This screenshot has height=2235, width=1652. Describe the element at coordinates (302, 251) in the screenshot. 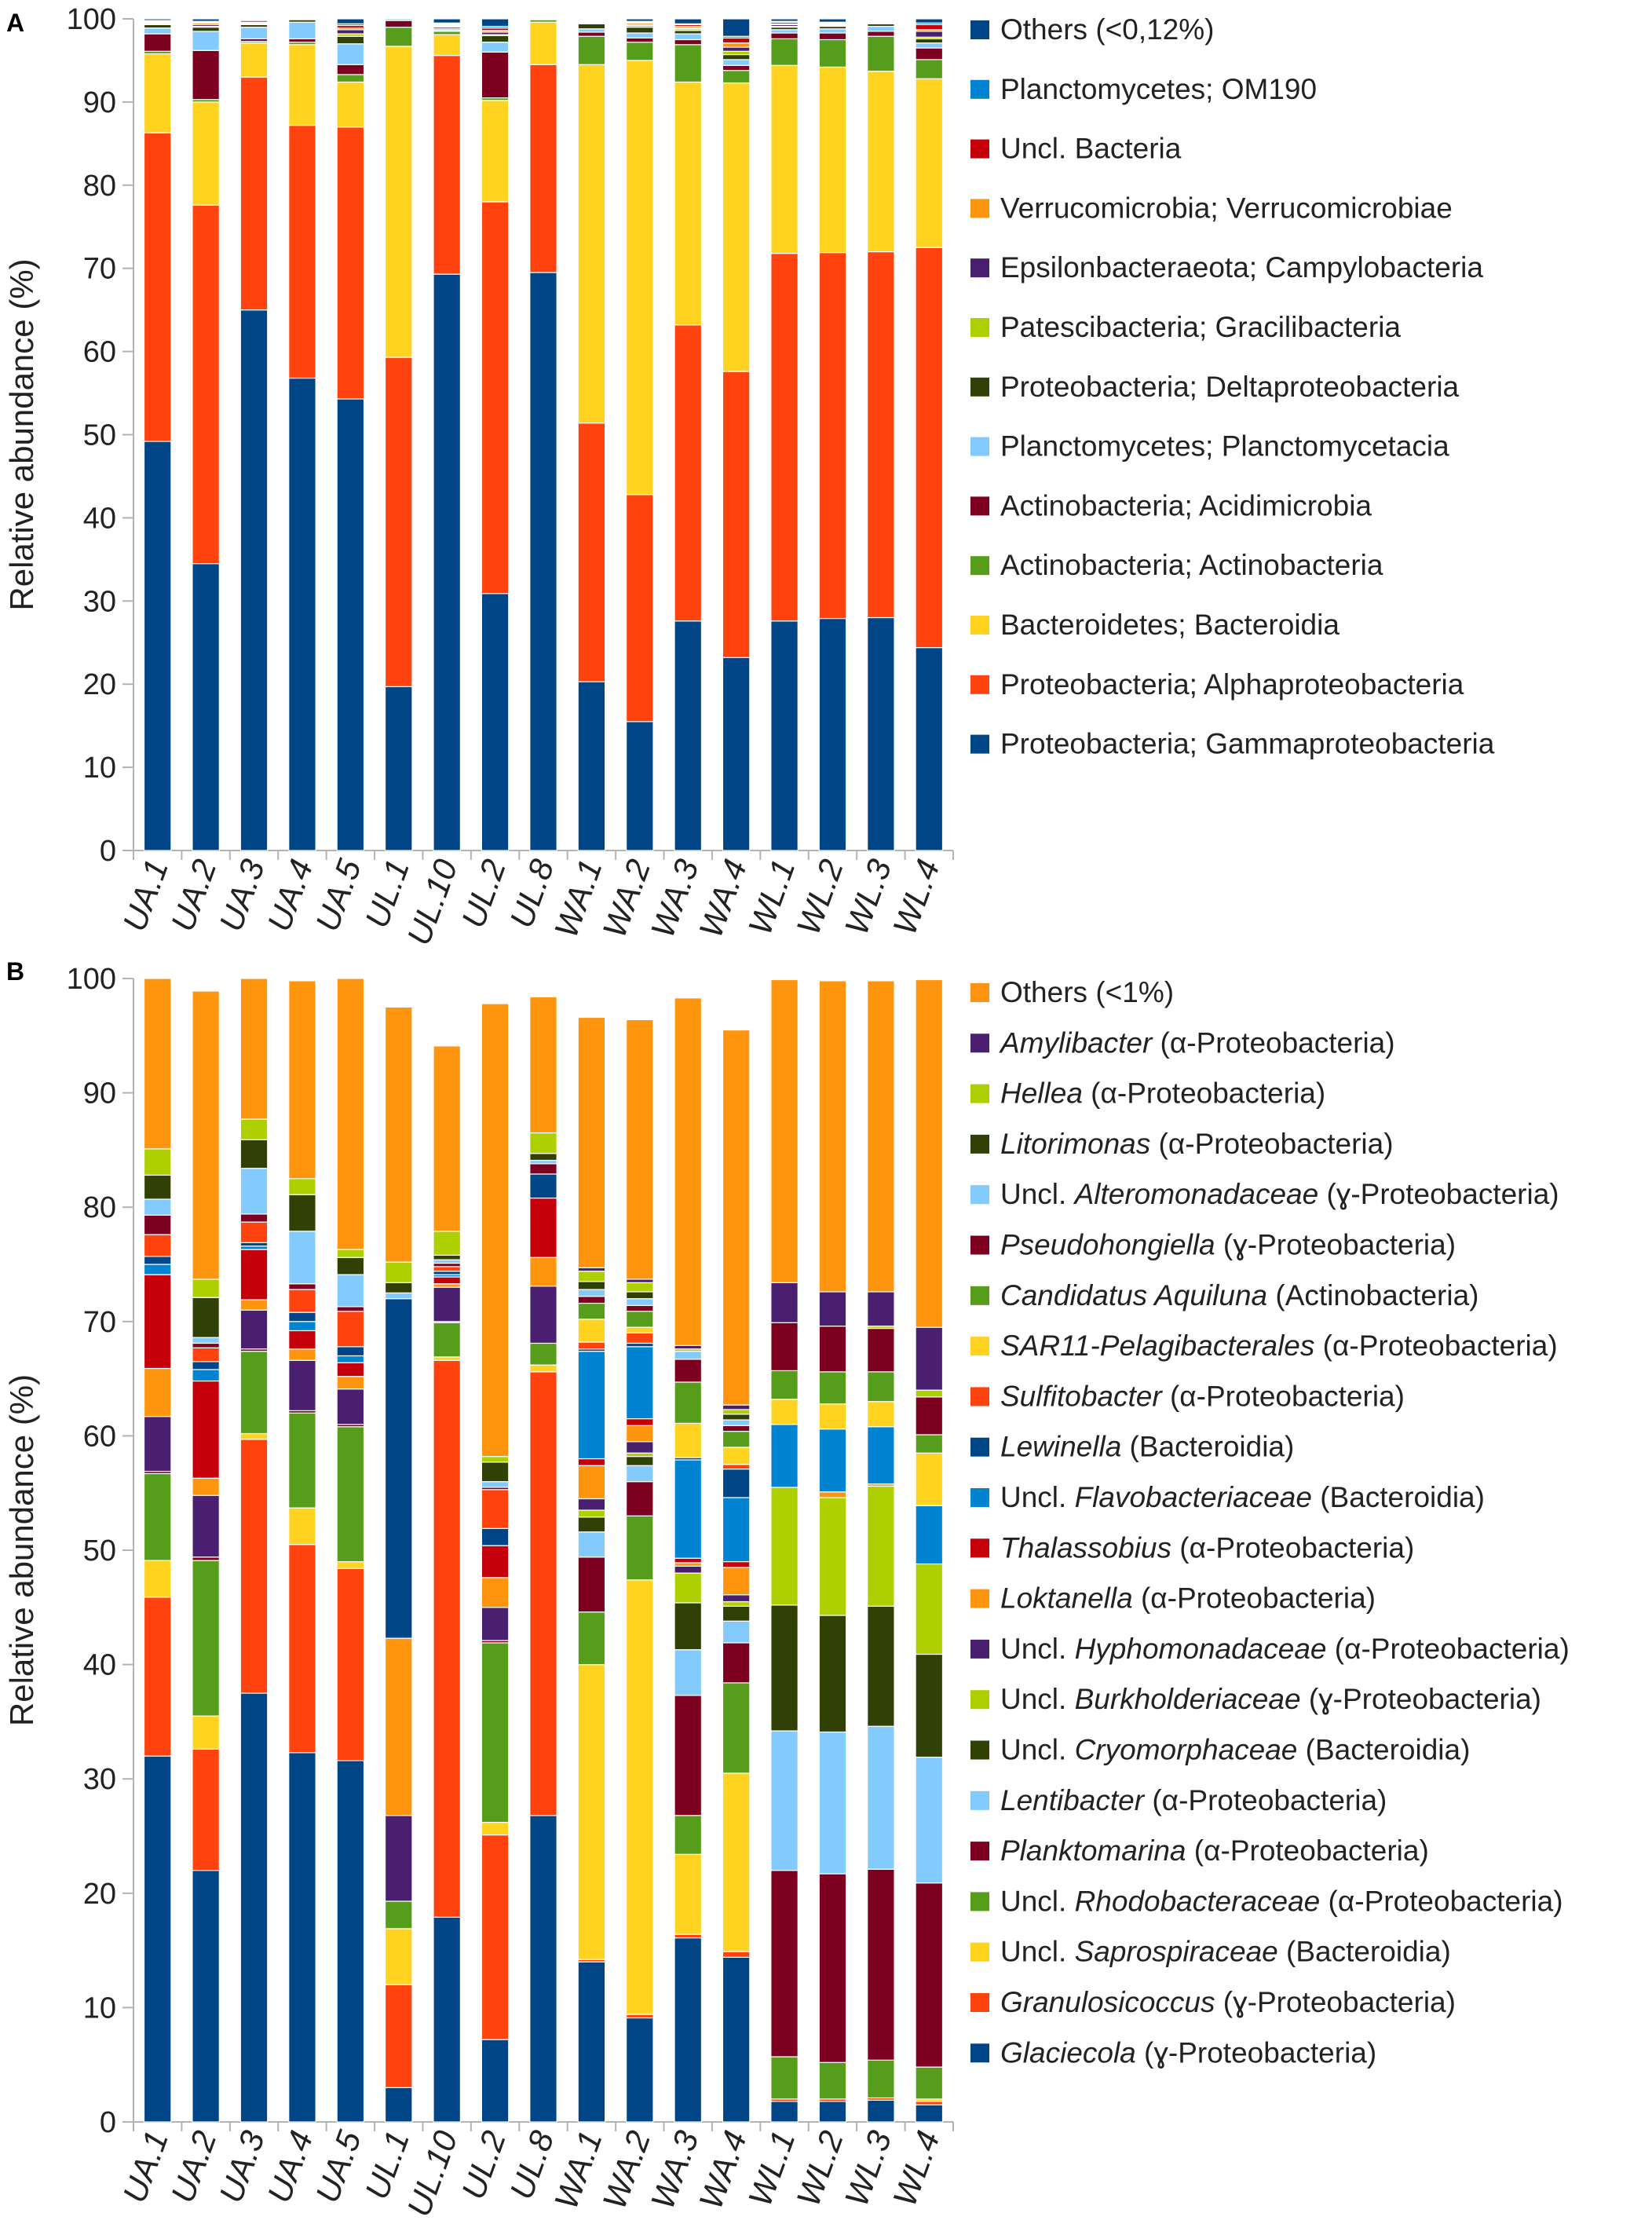

I see `bar-segment-UA.4-s1` at that location.